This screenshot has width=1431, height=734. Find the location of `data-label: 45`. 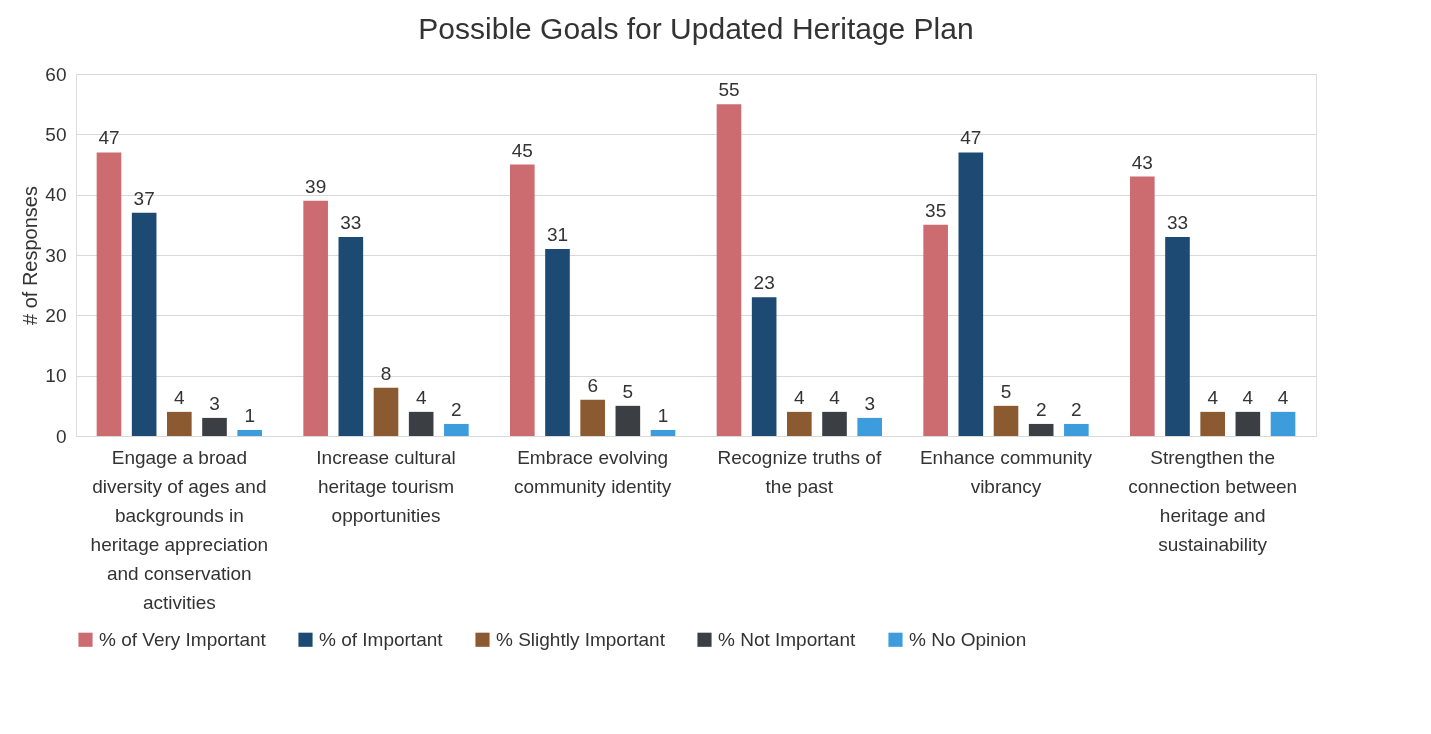

data-label: 45 is located at coordinates (522, 150).